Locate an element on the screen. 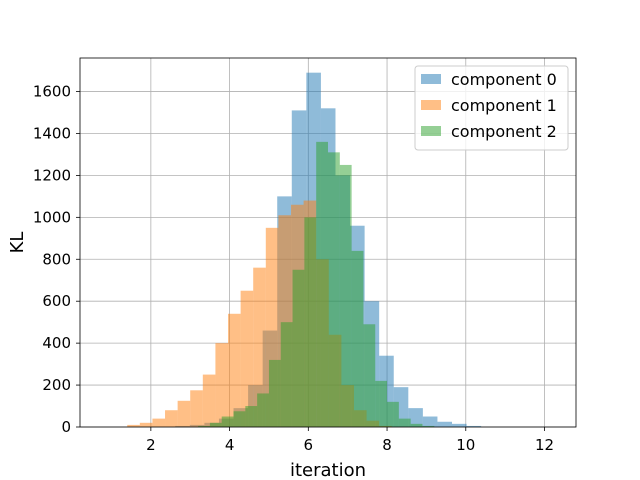 This screenshot has height=480, width=640. legend: component 0 component 1 component 2 is located at coordinates (491, 108).